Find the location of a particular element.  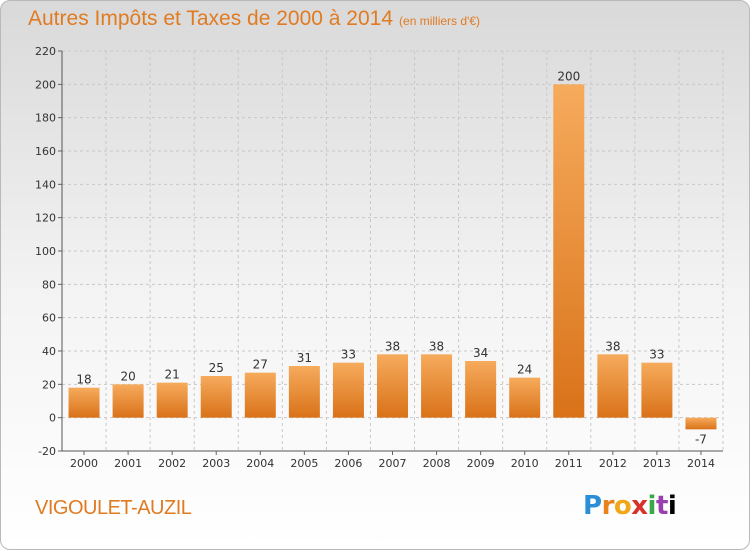

data-label: 34 is located at coordinates (480, 353).